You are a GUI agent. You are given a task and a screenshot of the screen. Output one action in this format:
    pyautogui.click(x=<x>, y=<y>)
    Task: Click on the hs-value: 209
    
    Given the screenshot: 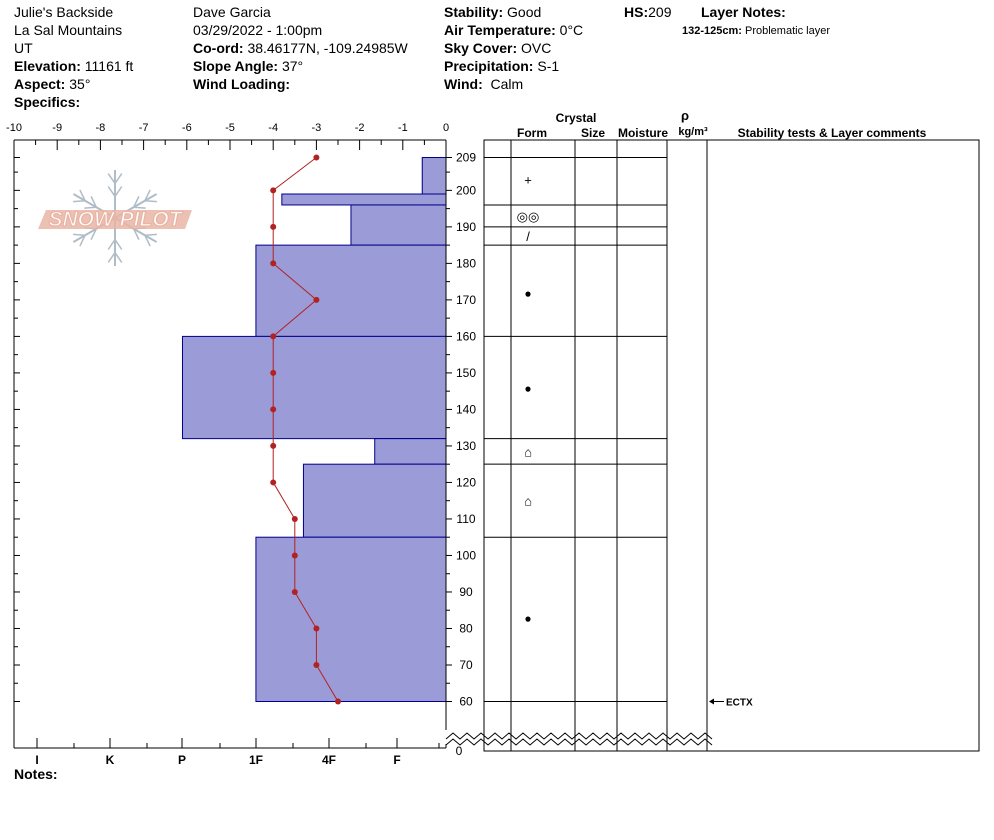 What is the action you would take?
    pyautogui.click(x=660, y=12)
    